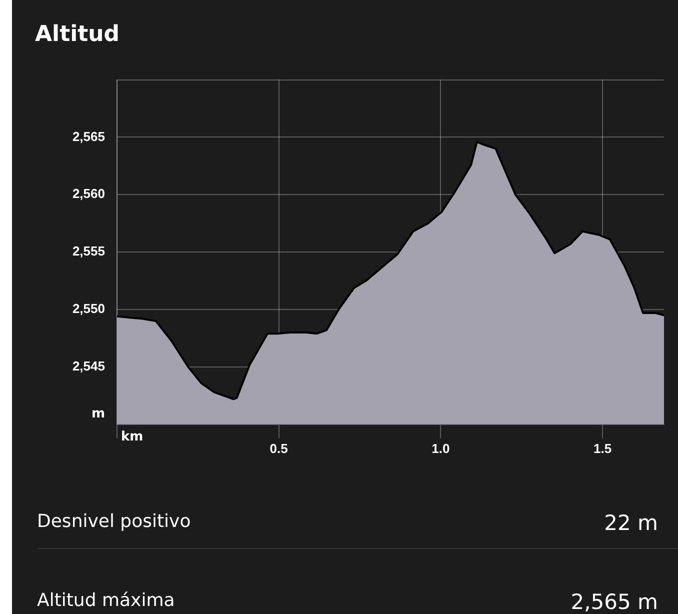  What do you see at coordinates (106, 601) in the screenshot?
I see `text: Altitud máxima` at bounding box center [106, 601].